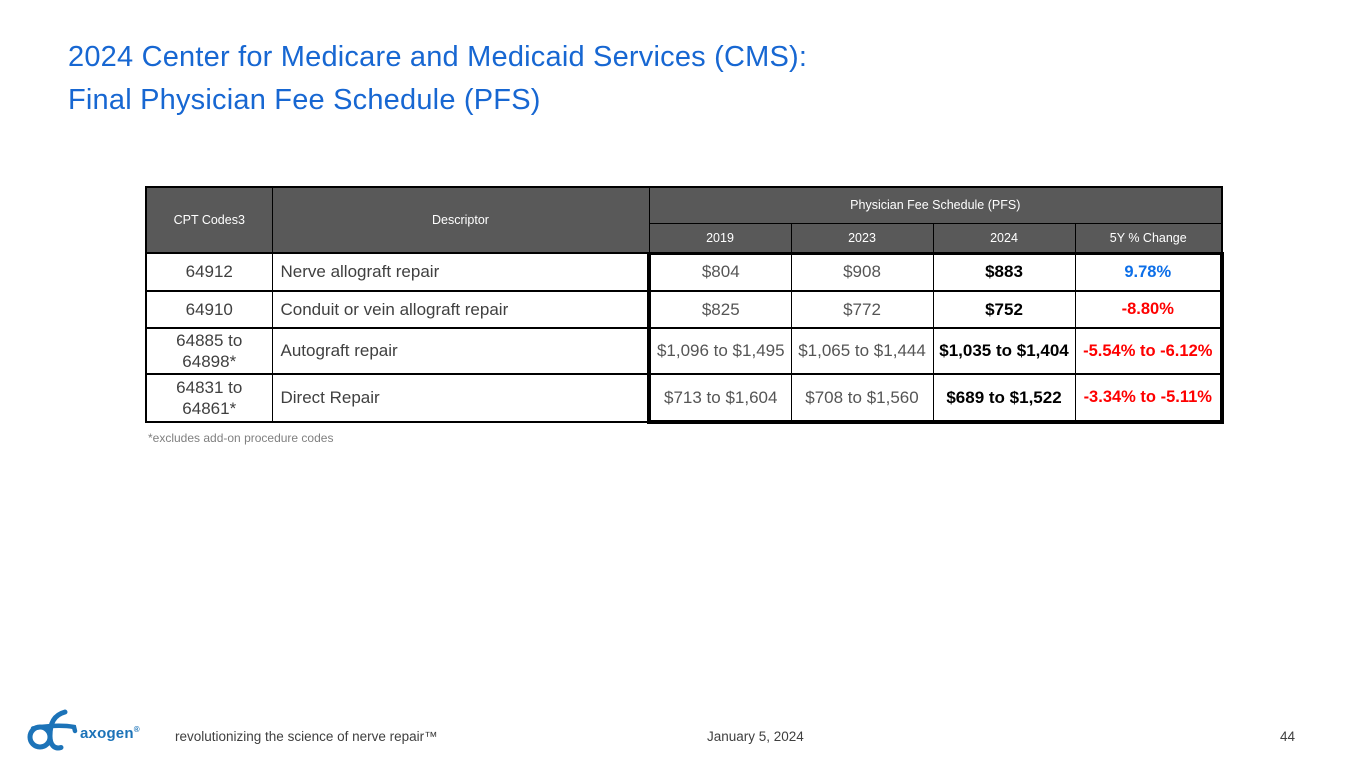 Image resolution: width=1365 pixels, height=768 pixels. I want to click on cell-2023: $1,065 to $1,444, so click(862, 351).